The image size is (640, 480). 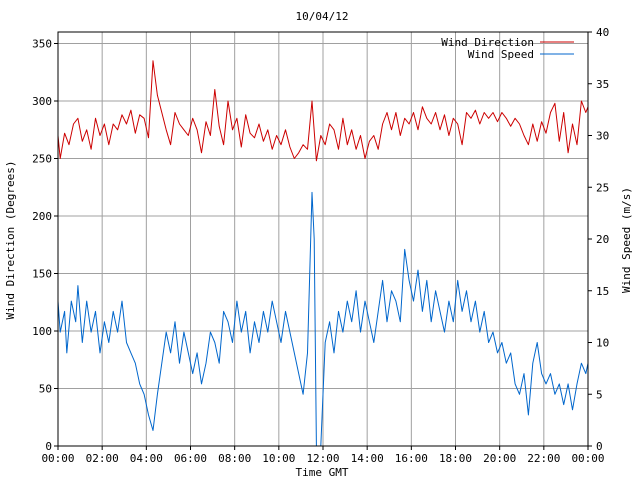 I want to click on y-left-tick-label: 350, so click(x=42, y=44).